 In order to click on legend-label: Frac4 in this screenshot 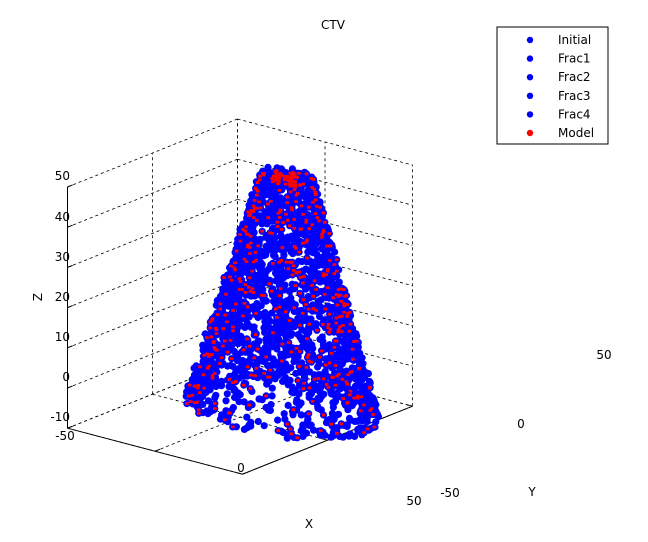, I will do `click(574, 114)`.